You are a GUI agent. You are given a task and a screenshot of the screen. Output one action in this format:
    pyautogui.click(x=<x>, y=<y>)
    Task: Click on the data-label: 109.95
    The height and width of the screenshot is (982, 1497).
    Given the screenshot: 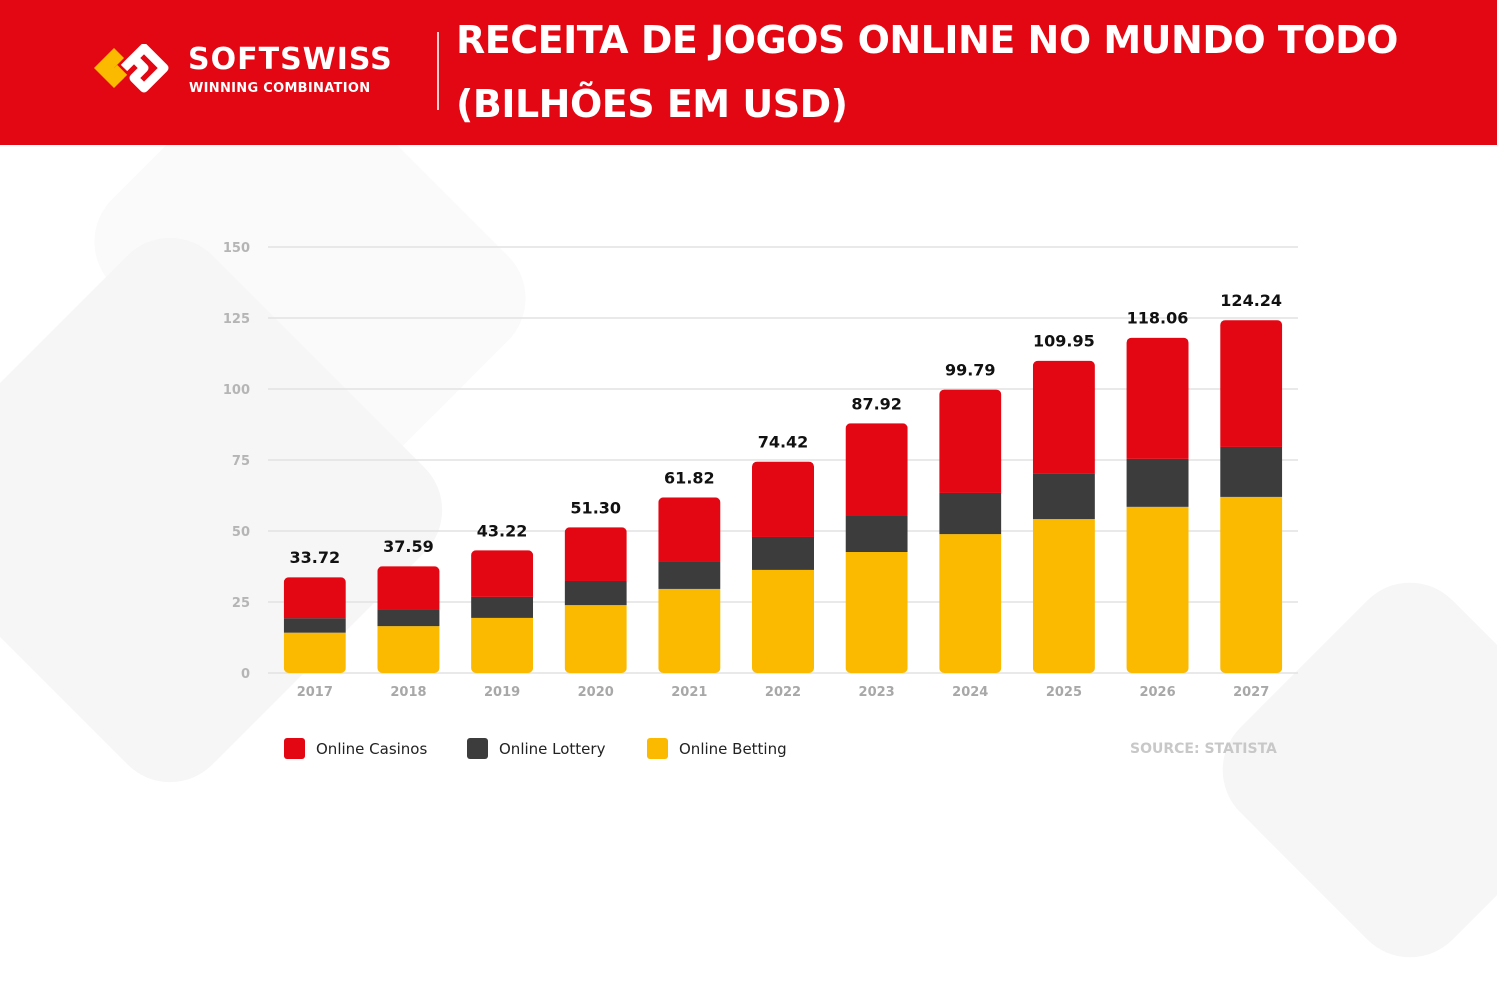 What is the action you would take?
    pyautogui.click(x=1064, y=341)
    